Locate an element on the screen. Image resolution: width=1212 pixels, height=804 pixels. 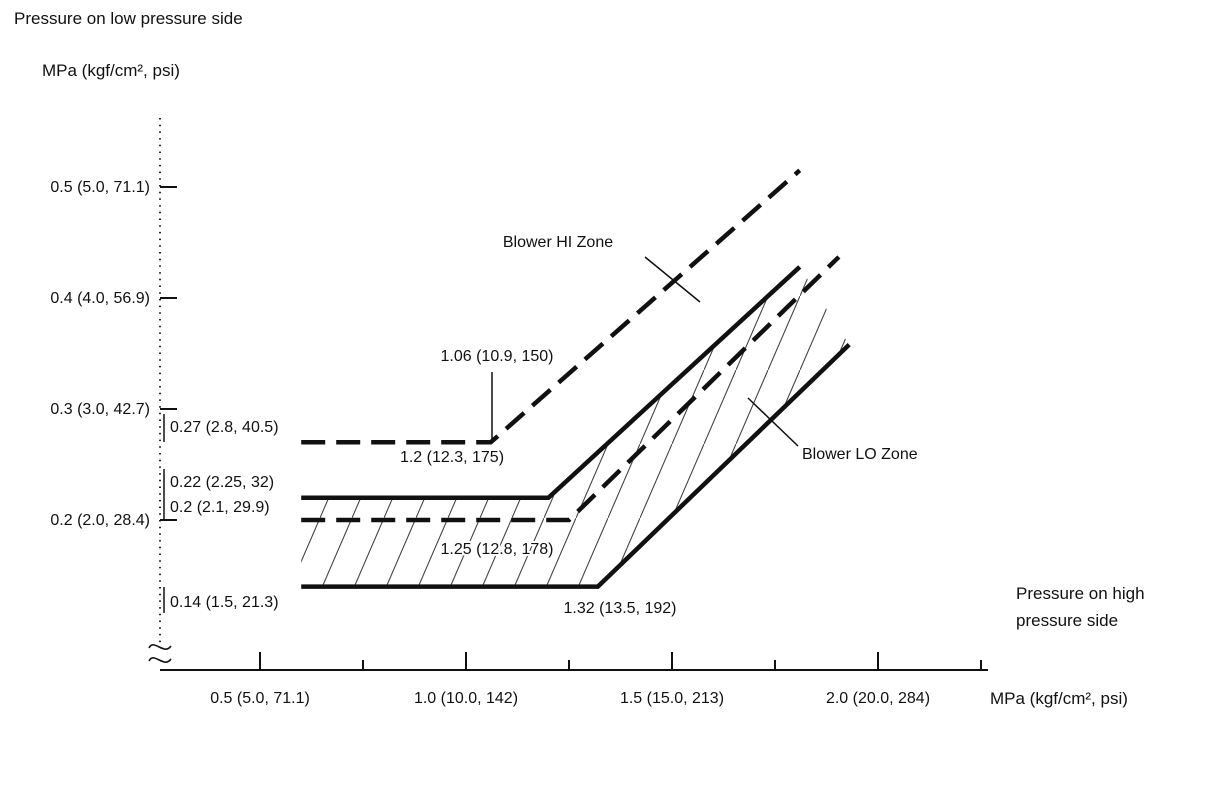
y-tick-label: 0.3 (3.0, 42.7) is located at coordinates (100, 409).